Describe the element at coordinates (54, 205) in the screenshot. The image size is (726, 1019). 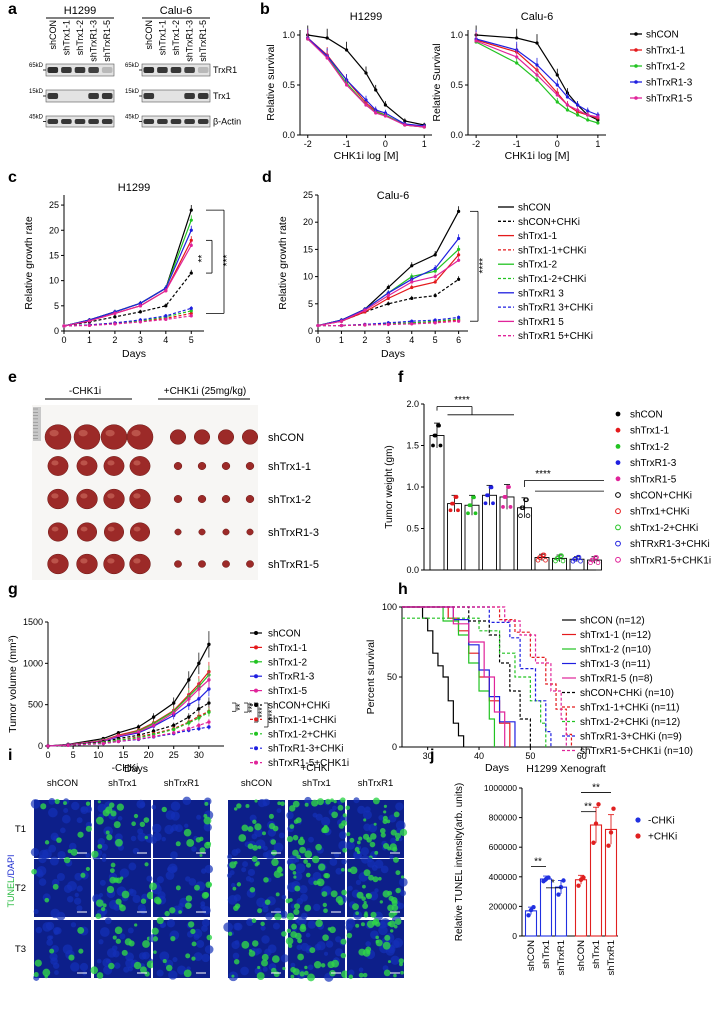
I see `y-tick-label: 25` at that location.